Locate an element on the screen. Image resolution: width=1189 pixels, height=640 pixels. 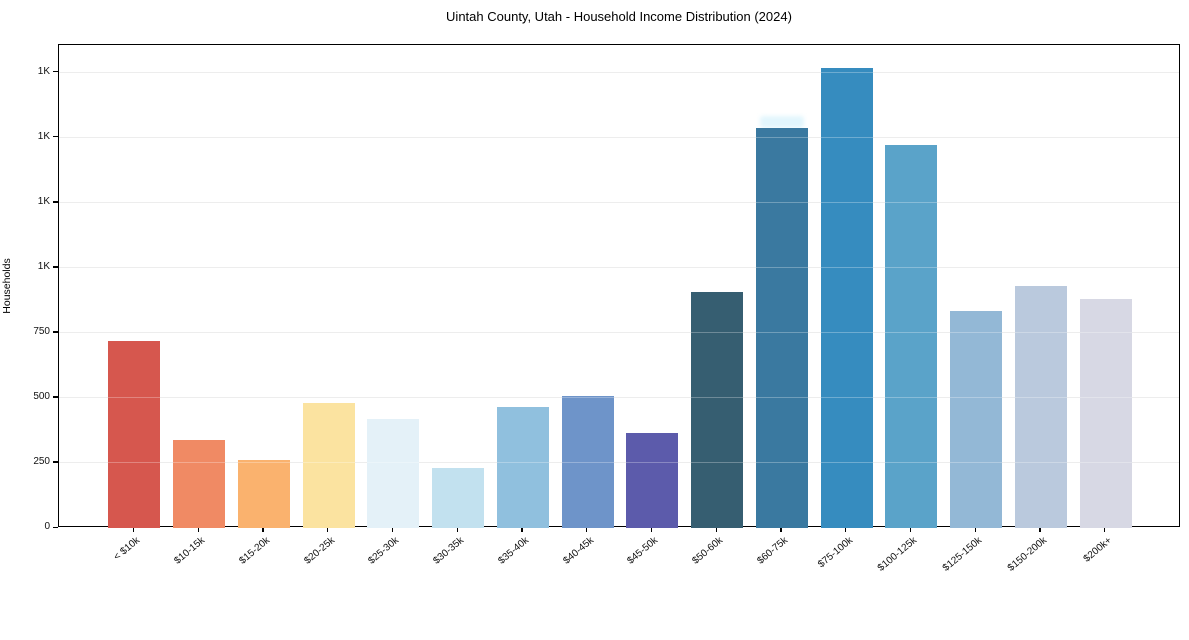
x-tick-label: $125-150k is located at coordinates (962, 554).